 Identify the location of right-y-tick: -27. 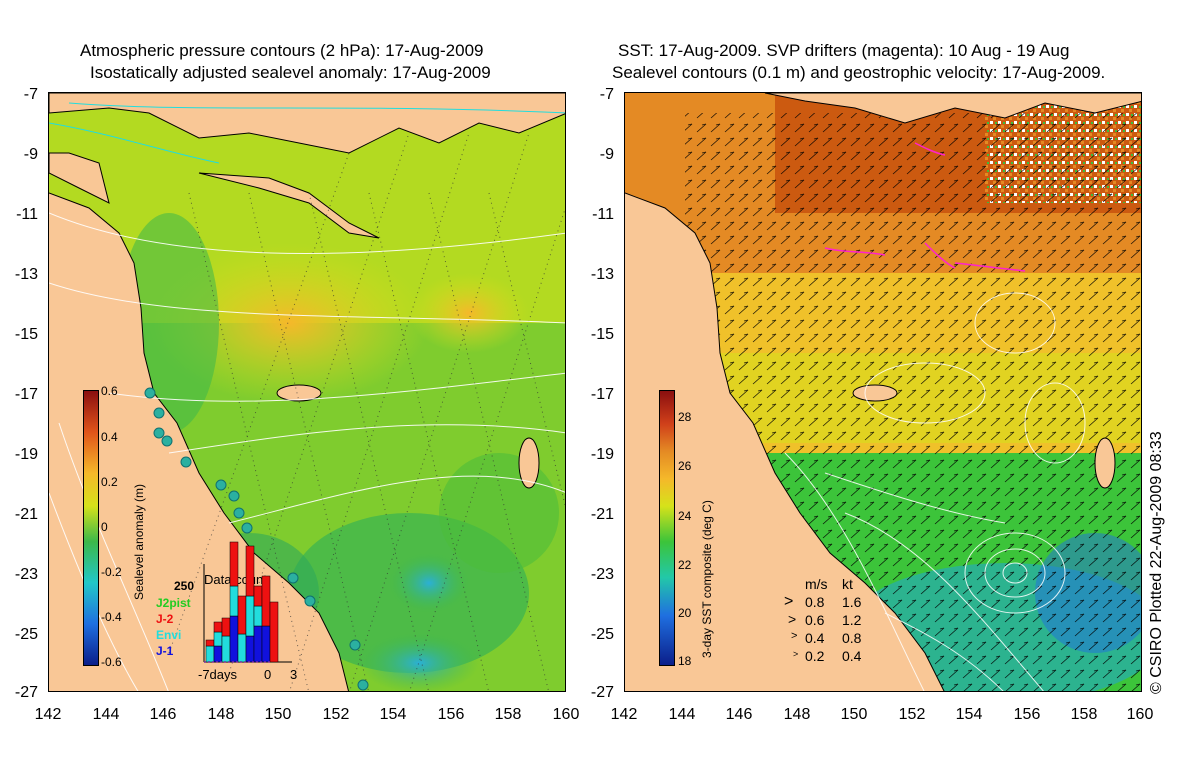
(602, 692).